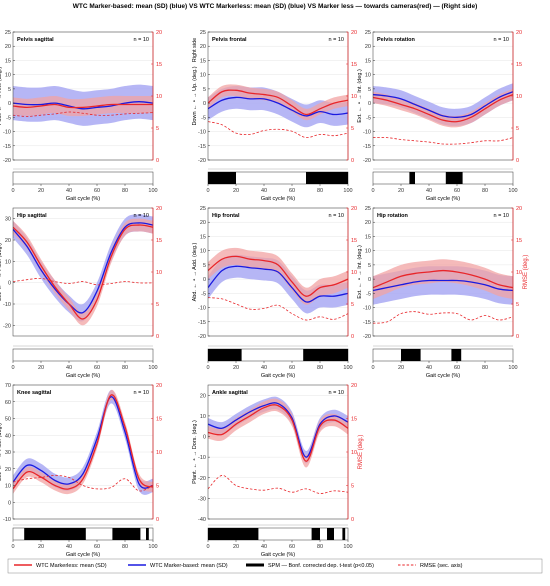  What do you see at coordinates (275, 566) in the screenshot?
I see `legend-box` at bounding box center [275, 566].